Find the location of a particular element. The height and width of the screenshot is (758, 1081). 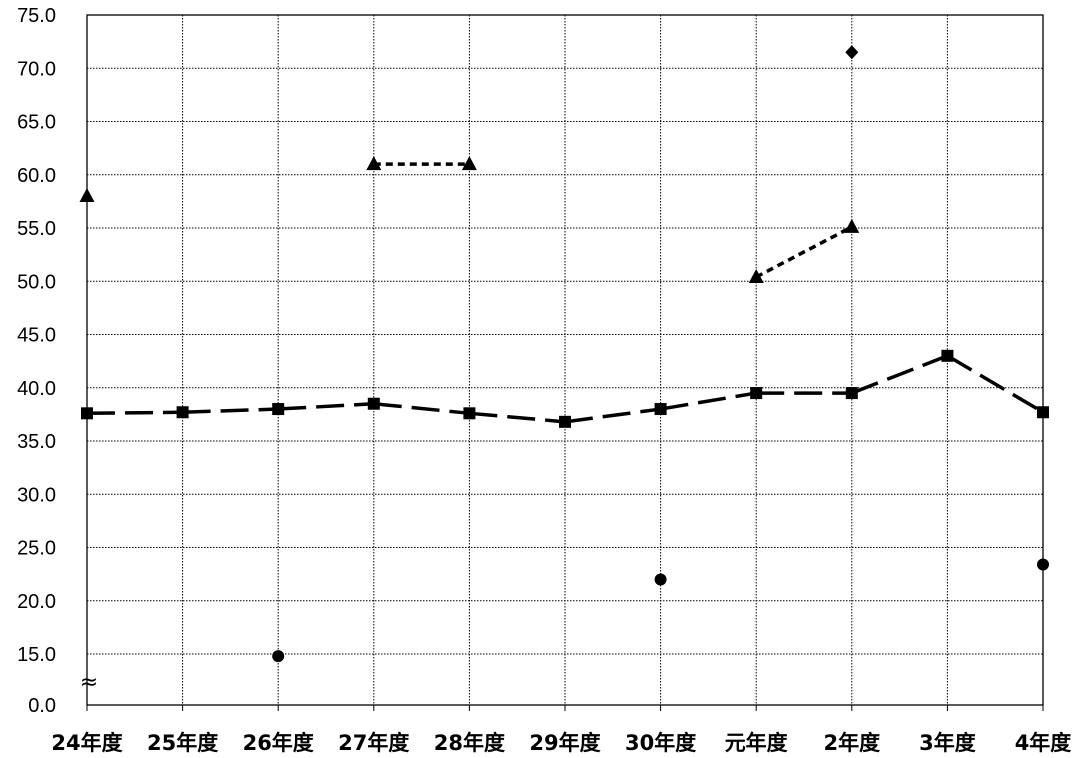

axis-break-mark: ≈ is located at coordinates (89, 682).